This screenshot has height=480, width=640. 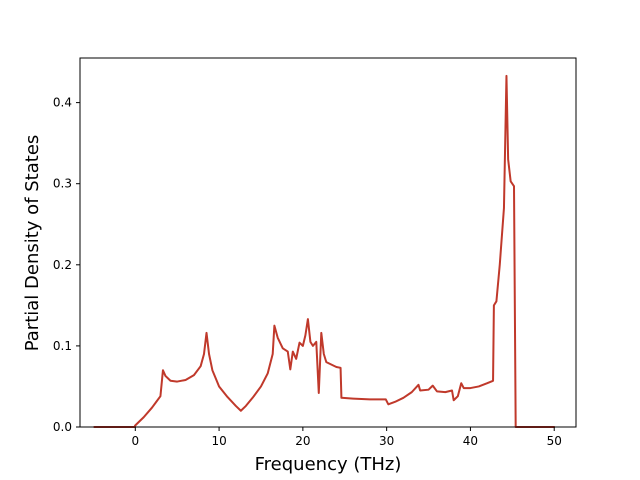 What do you see at coordinates (62, 346) in the screenshot?
I see `y-tick-label: 0.1` at bounding box center [62, 346].